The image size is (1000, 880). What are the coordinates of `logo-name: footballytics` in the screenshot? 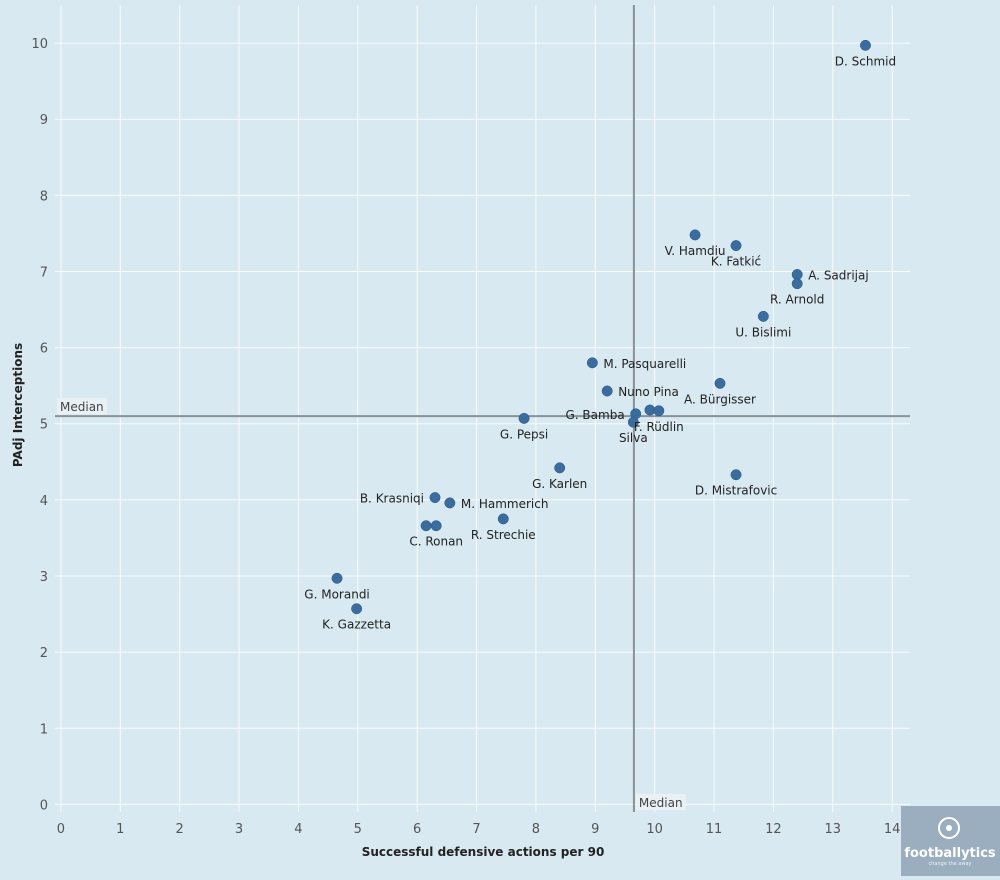 It's located at (950, 853).